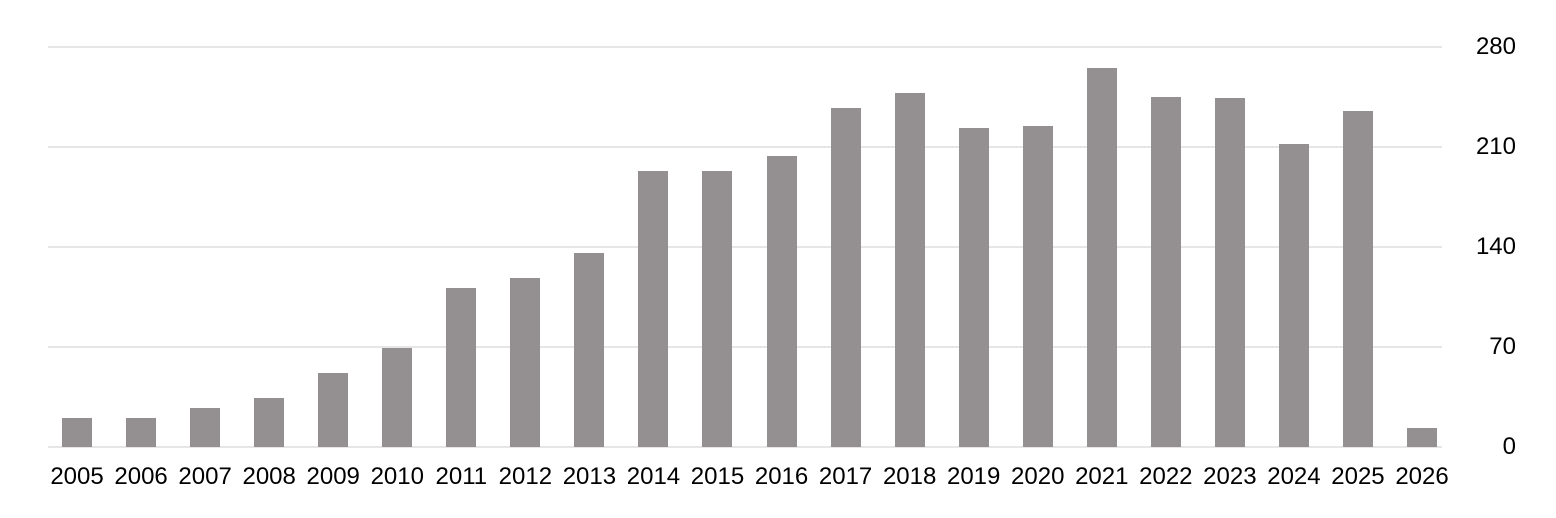 The image size is (1556, 518). I want to click on bar-slot-2017, so click(846, 247).